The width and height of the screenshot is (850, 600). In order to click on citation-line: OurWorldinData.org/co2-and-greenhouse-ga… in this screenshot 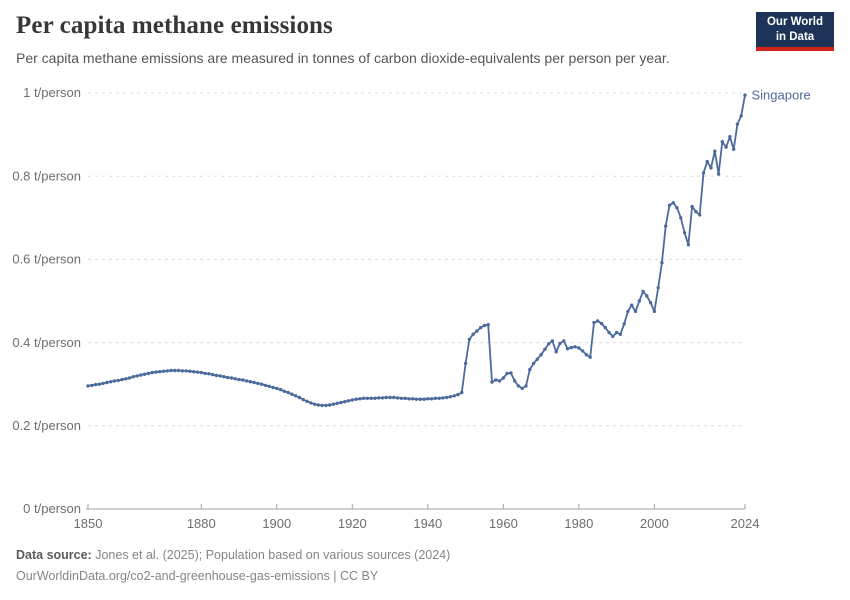, I will do `click(197, 576)`.